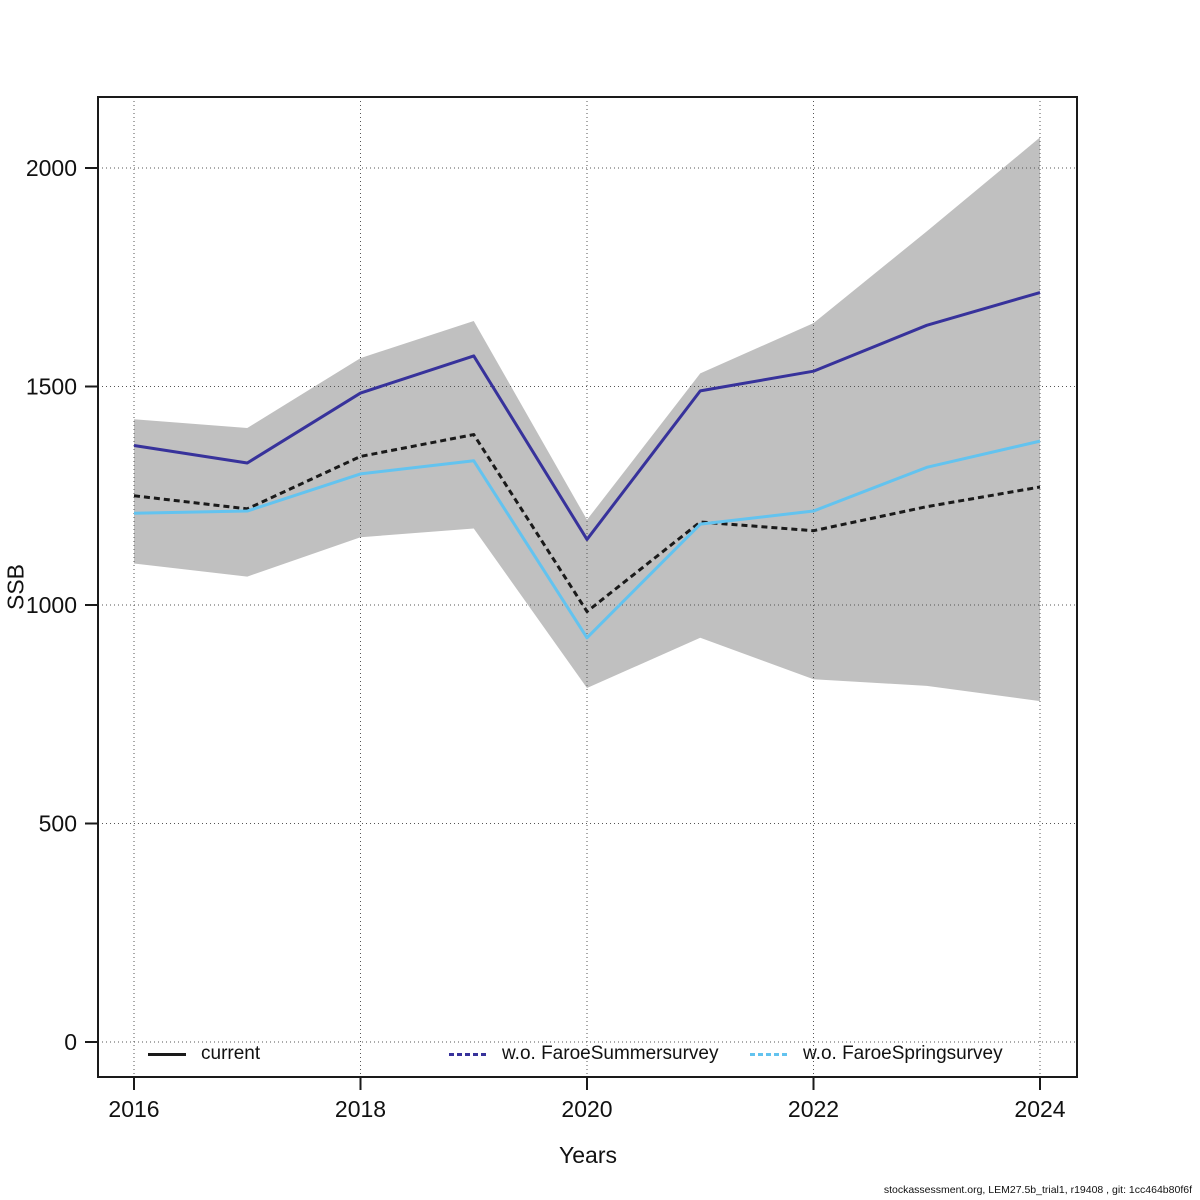  I want to click on y-tick-label: 0, so click(70, 1042).